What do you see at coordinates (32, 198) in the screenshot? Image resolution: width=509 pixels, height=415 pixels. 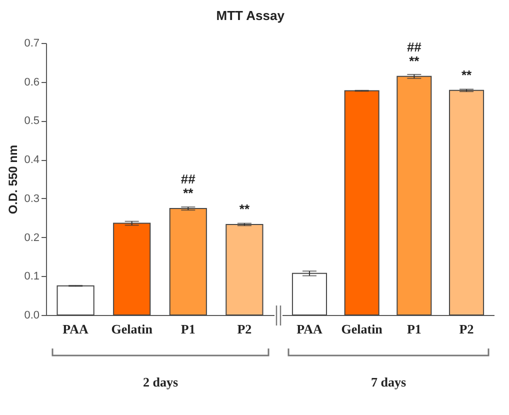 I see `y-tick-label: 0.3` at bounding box center [32, 198].